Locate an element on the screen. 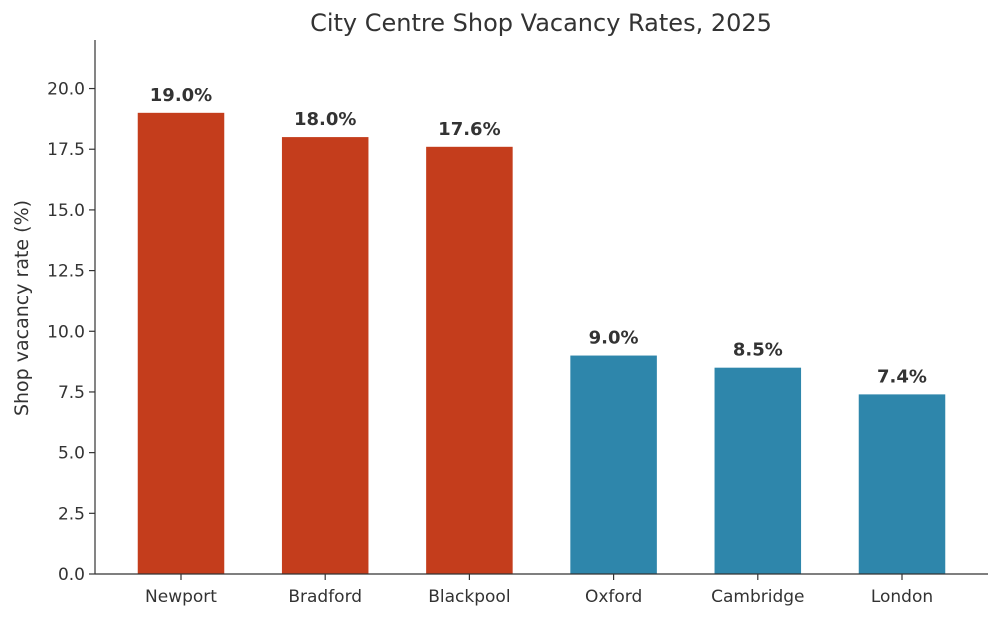 Image resolution: width=1000 pixels, height=619 pixels. x-tick-label-oxford: Oxford is located at coordinates (613, 597).